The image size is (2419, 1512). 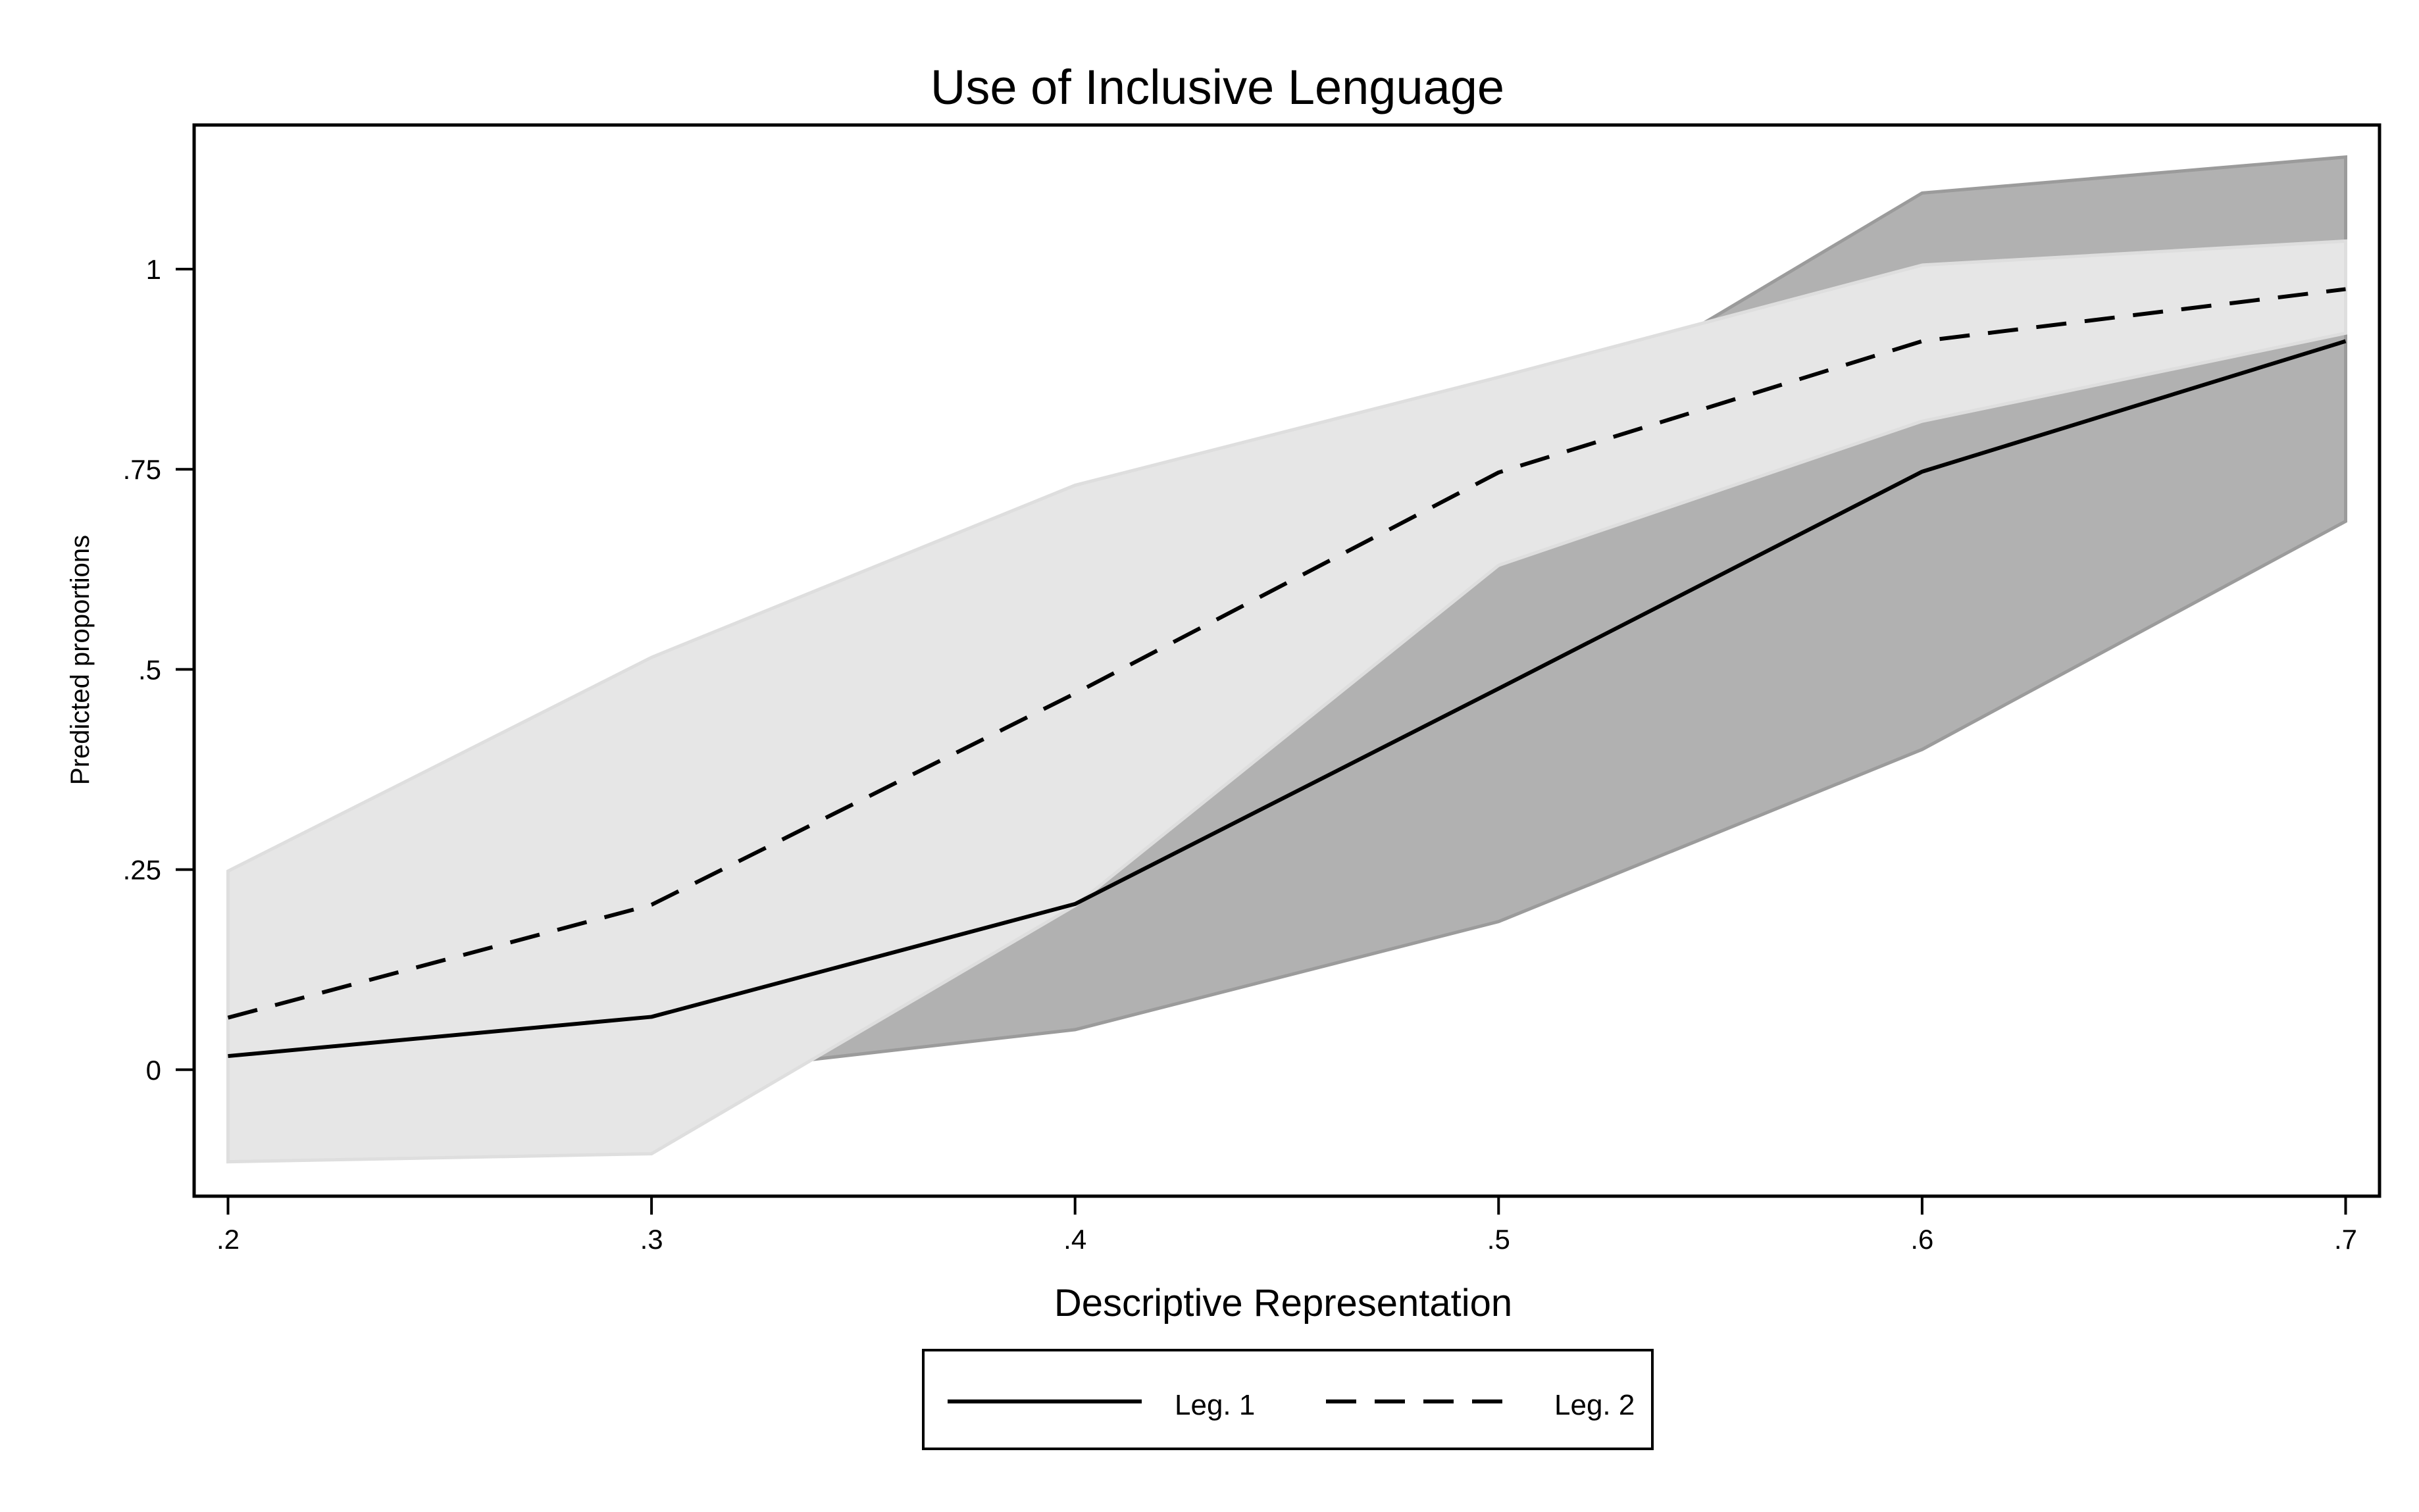 What do you see at coordinates (2345, 1239) in the screenshot?
I see `x-tick-label: .7` at bounding box center [2345, 1239].